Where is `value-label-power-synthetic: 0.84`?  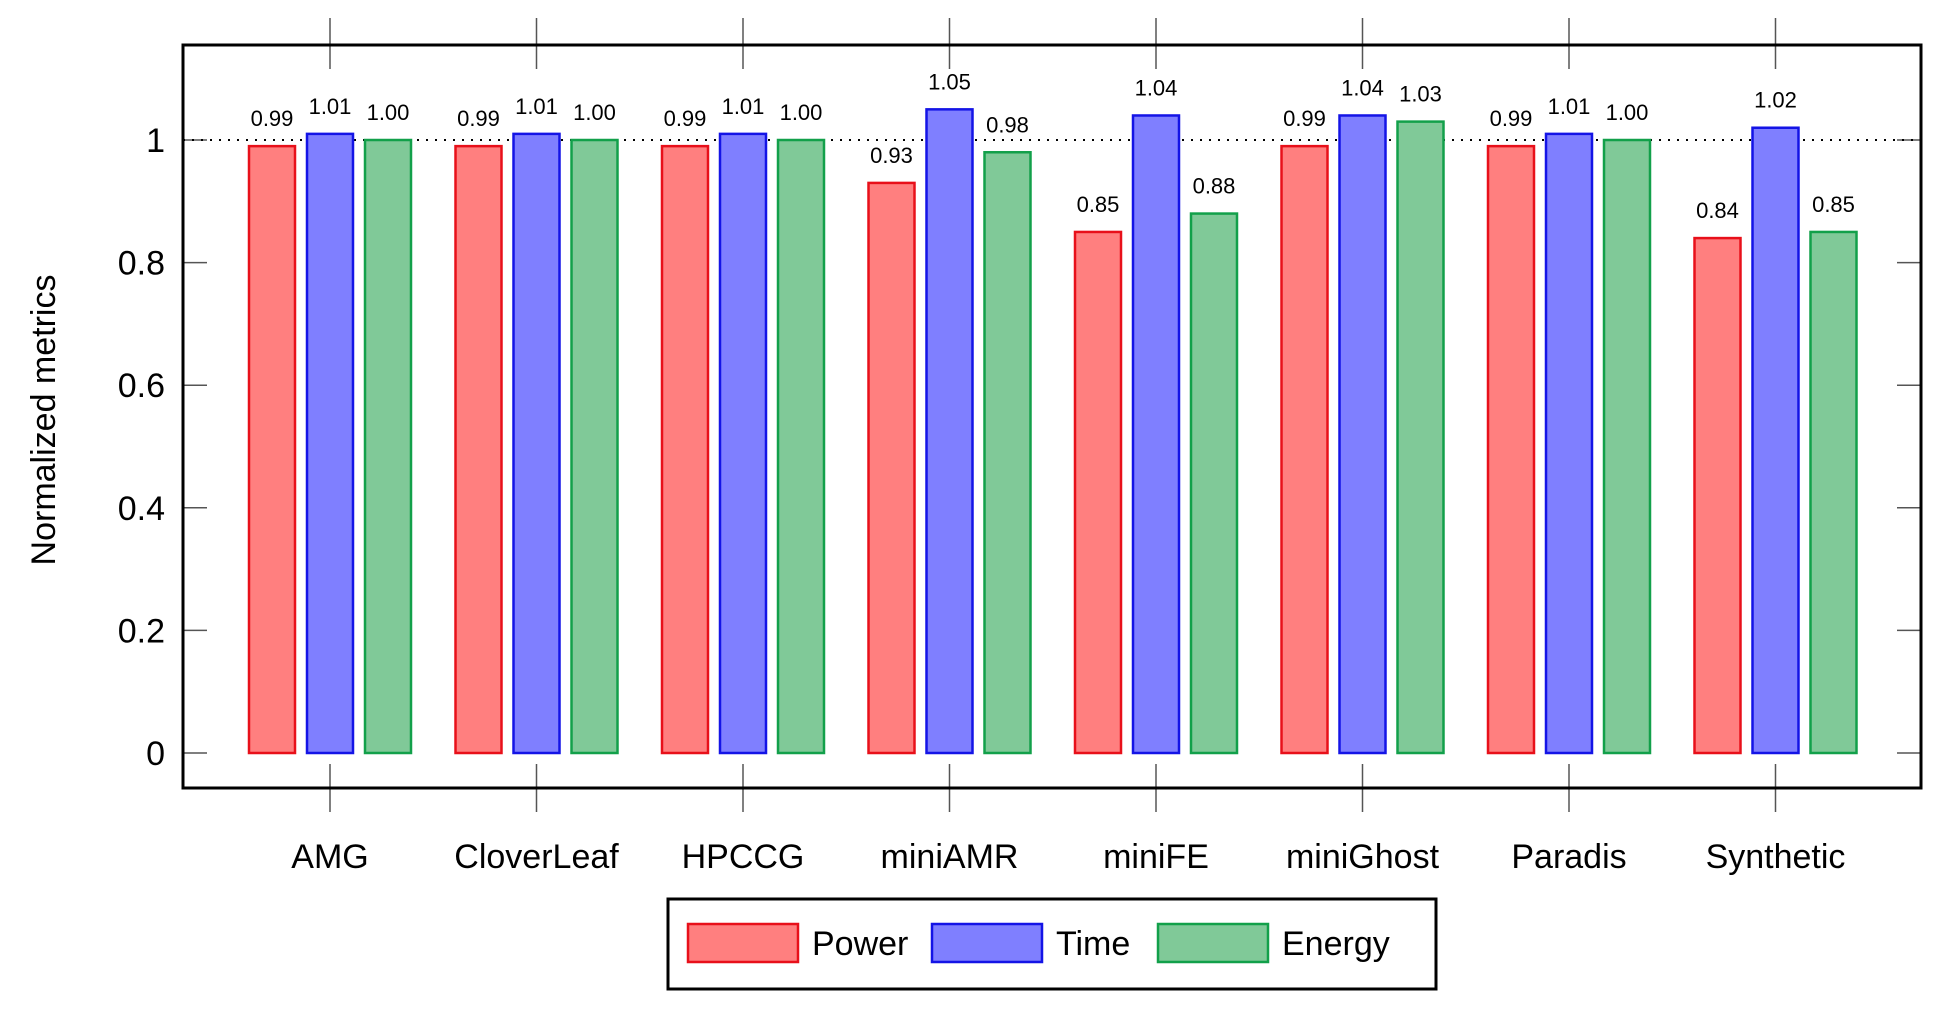
value-label-power-synthetic: 0.84 is located at coordinates (1717, 210).